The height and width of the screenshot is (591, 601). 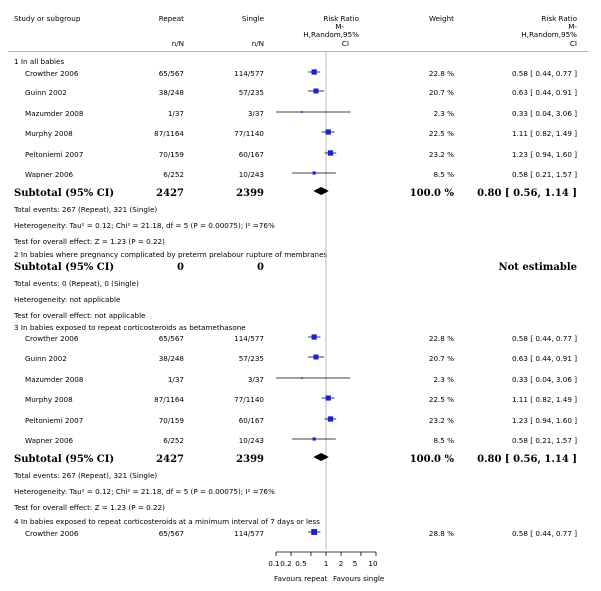 I want to click on heterogeneity: Heterogeneity: not applicable, so click(x=67, y=299).